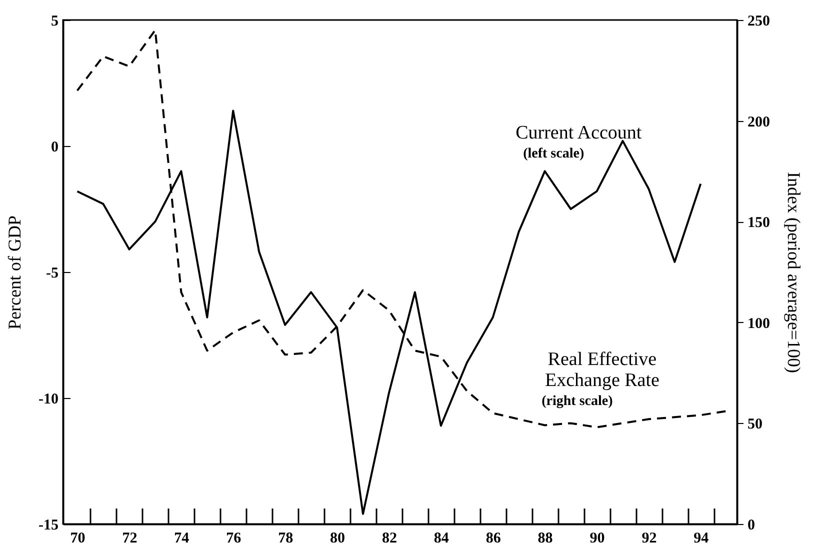 The height and width of the screenshot is (555, 830). I want to click on x-tick-label: 80, so click(338, 538).